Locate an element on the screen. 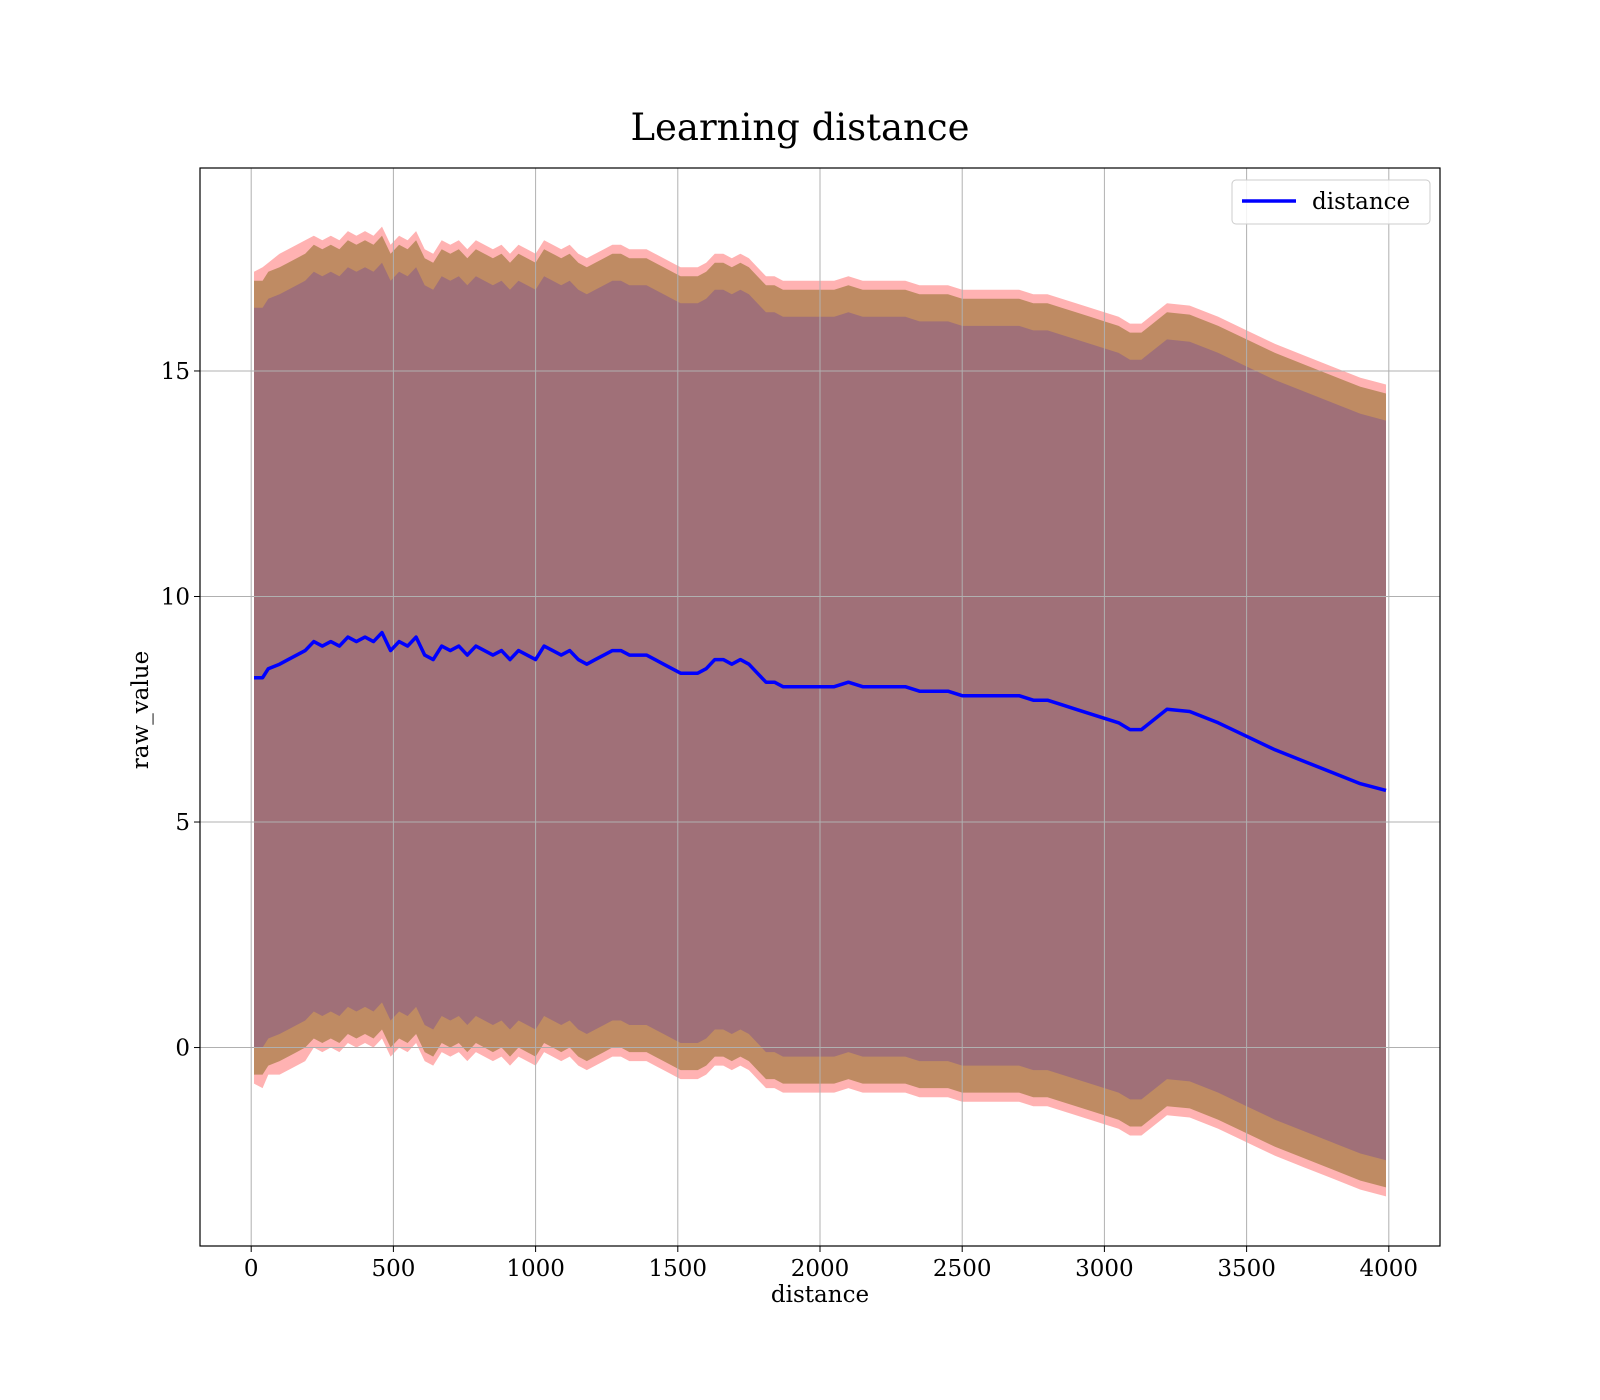 This screenshot has height=1400, width=1600. y-tick-label: 5 is located at coordinates (182, 823).